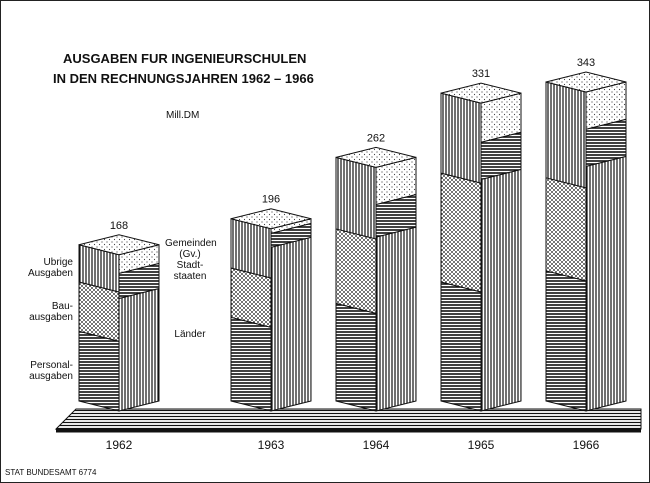 This screenshot has width=650, height=483. What do you see at coordinates (50, 268) in the screenshot?
I see `legend-label: Ubrige Ausgaben` at bounding box center [50, 268].